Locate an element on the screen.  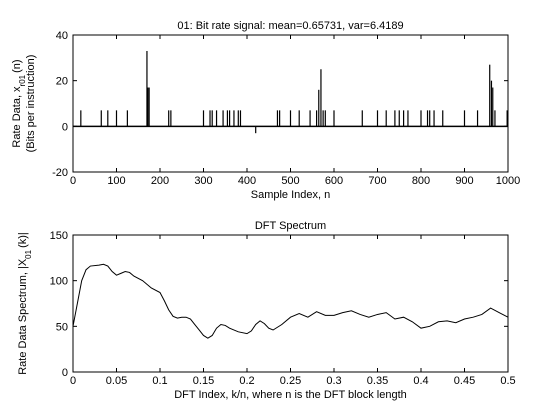
y-axis-label: Rate Data Spectrum, |X01(k)| is located at coordinates (25, 303).